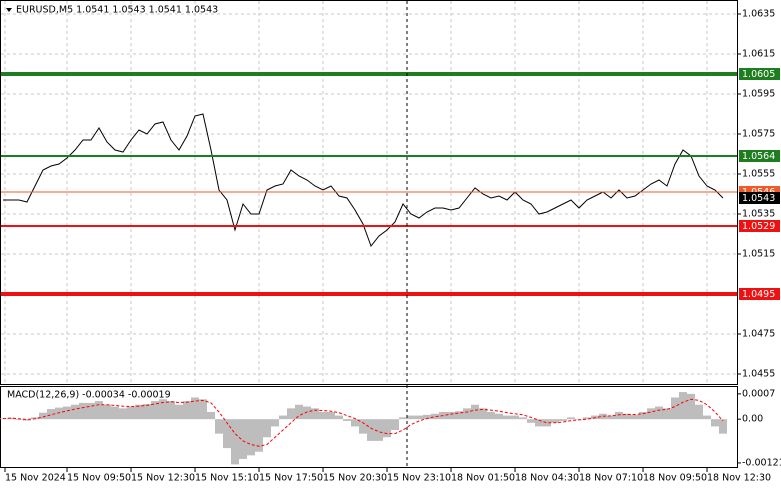 This screenshot has height=493, width=781. I want to click on chart-title: EURUSD,M5 1.0541 1.0543 1.0541 1.0543, so click(117, 10).